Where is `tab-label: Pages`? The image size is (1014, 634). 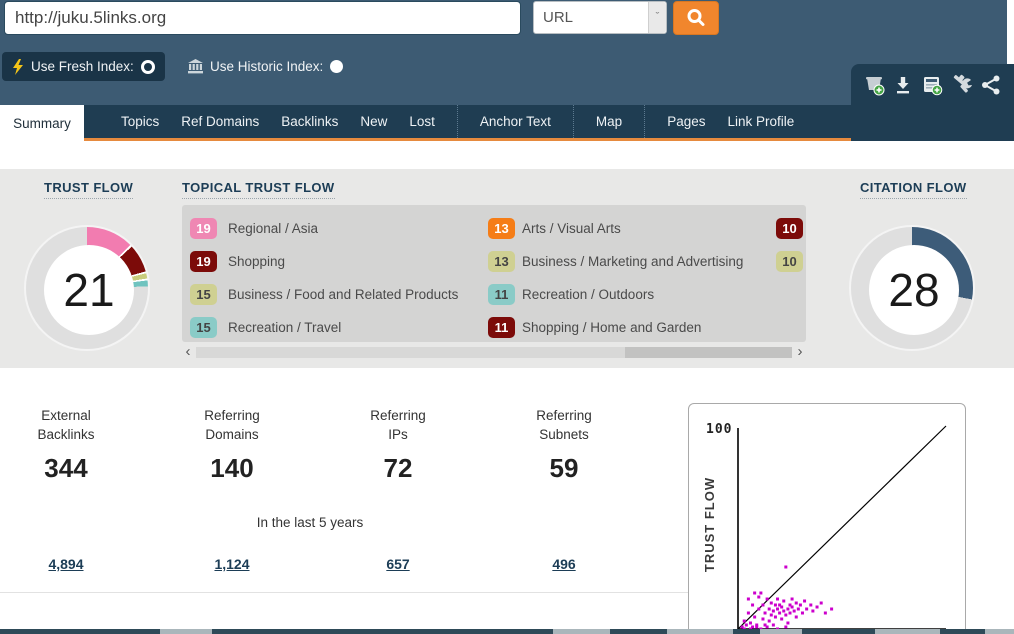 tab-label: Pages is located at coordinates (686, 121).